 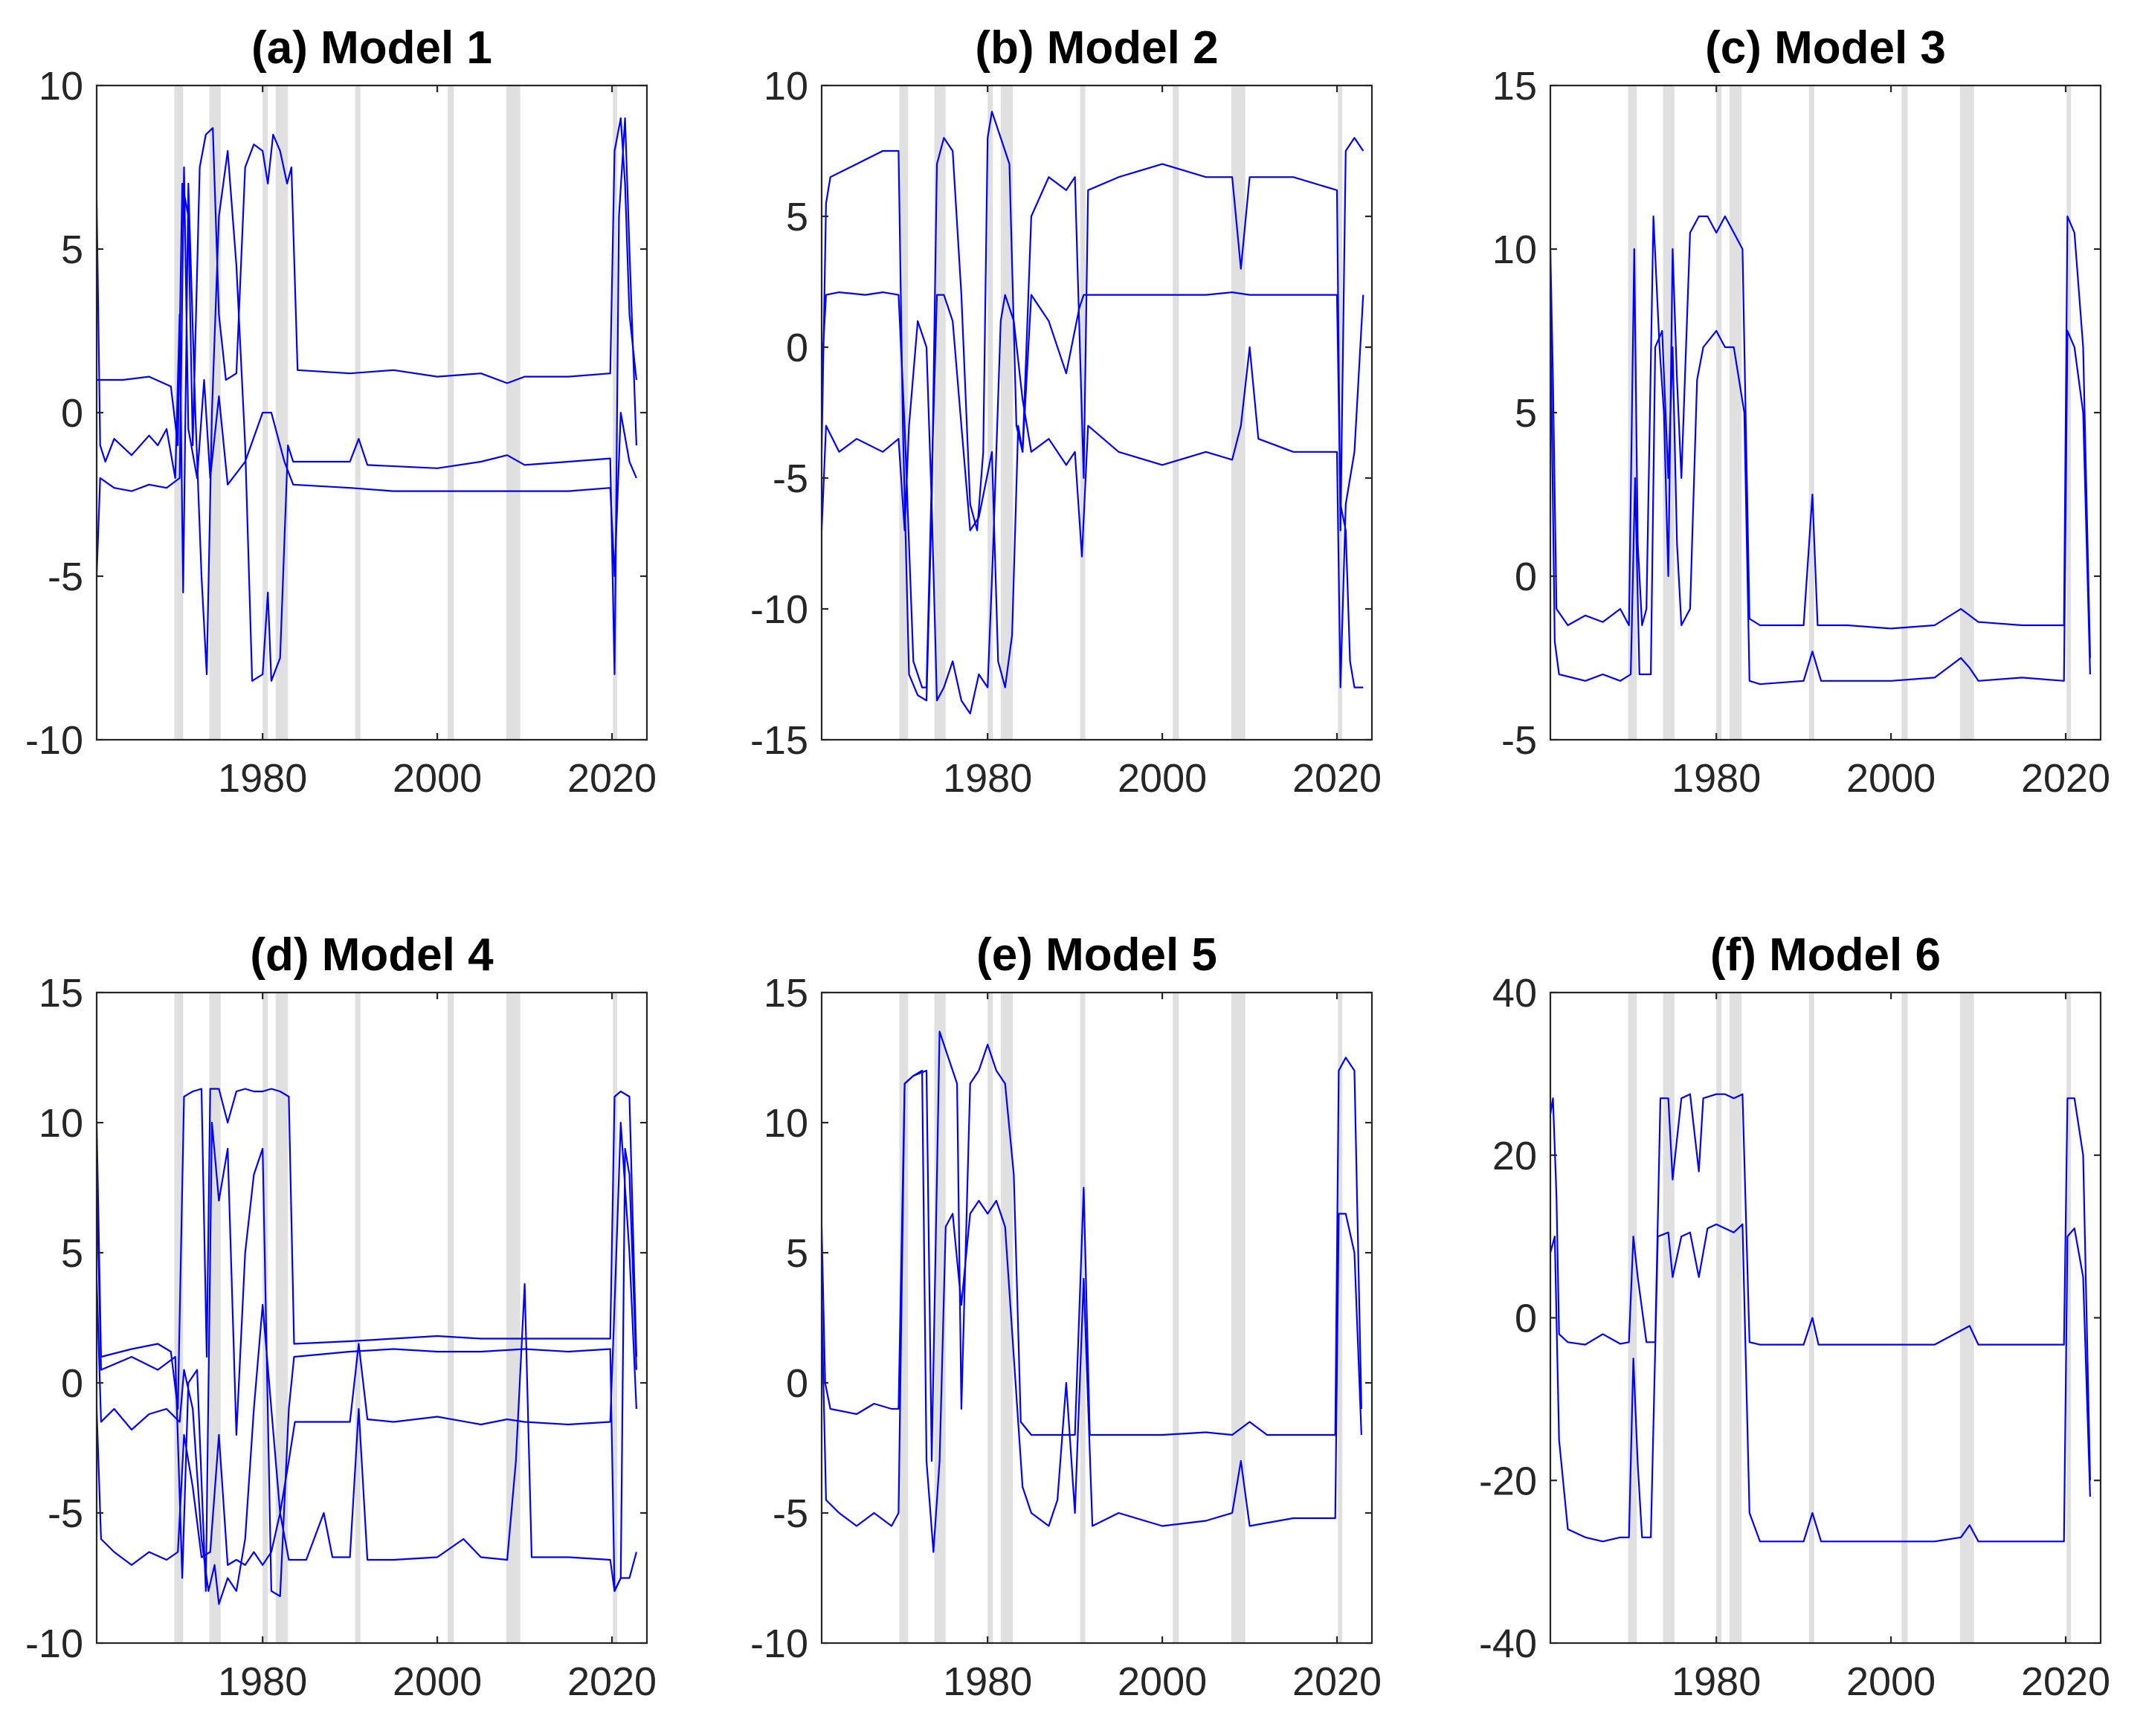 What do you see at coordinates (1508, 1481) in the screenshot?
I see `y-tick-label: -20` at bounding box center [1508, 1481].